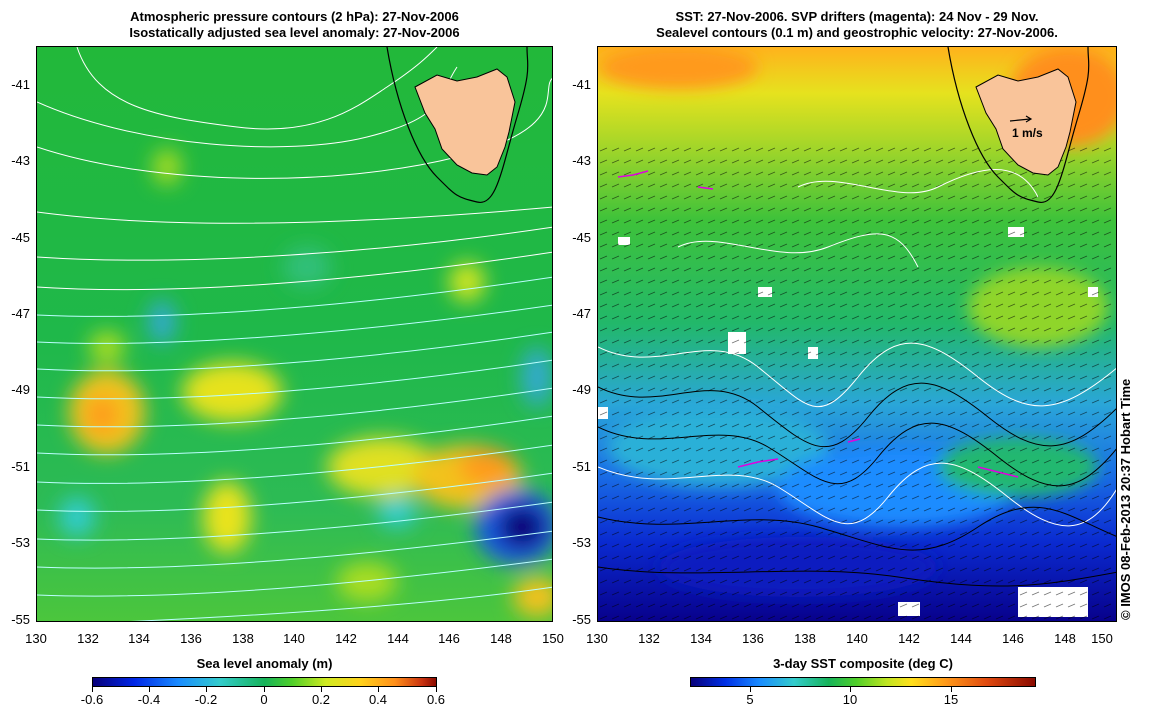 This screenshot has width=1150, height=710. Describe the element at coordinates (436, 699) in the screenshot. I see `left-colorbar-tick: 0.6` at that location.